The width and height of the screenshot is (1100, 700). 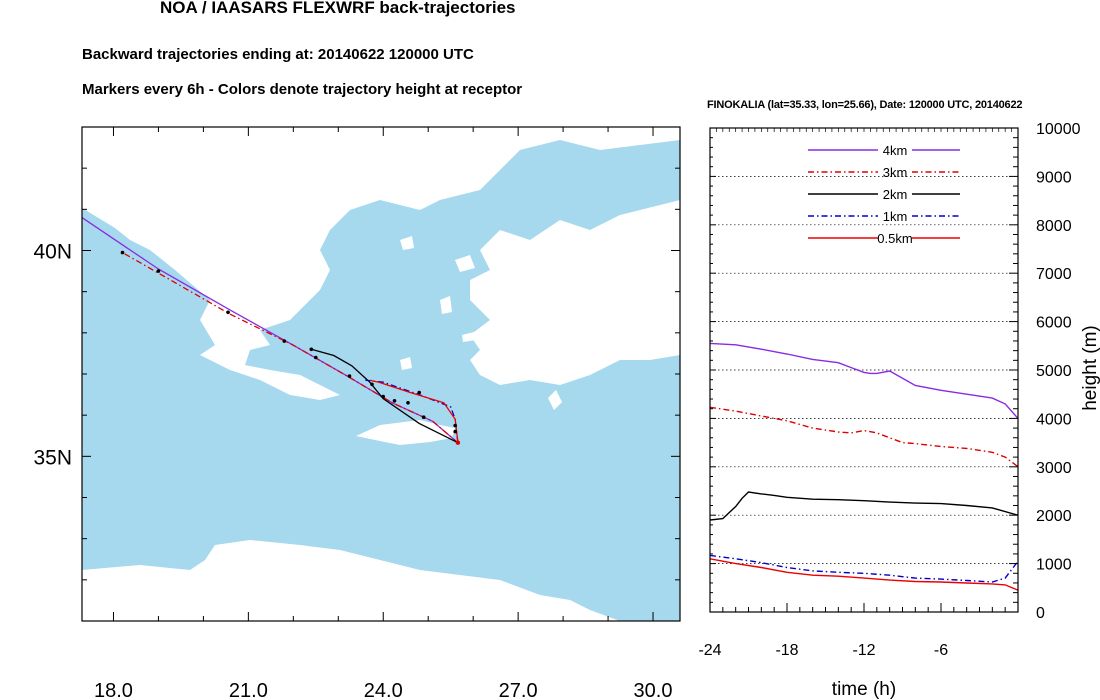 What do you see at coordinates (52, 457) in the screenshot?
I see `map-y-tick-label: 35N` at bounding box center [52, 457].